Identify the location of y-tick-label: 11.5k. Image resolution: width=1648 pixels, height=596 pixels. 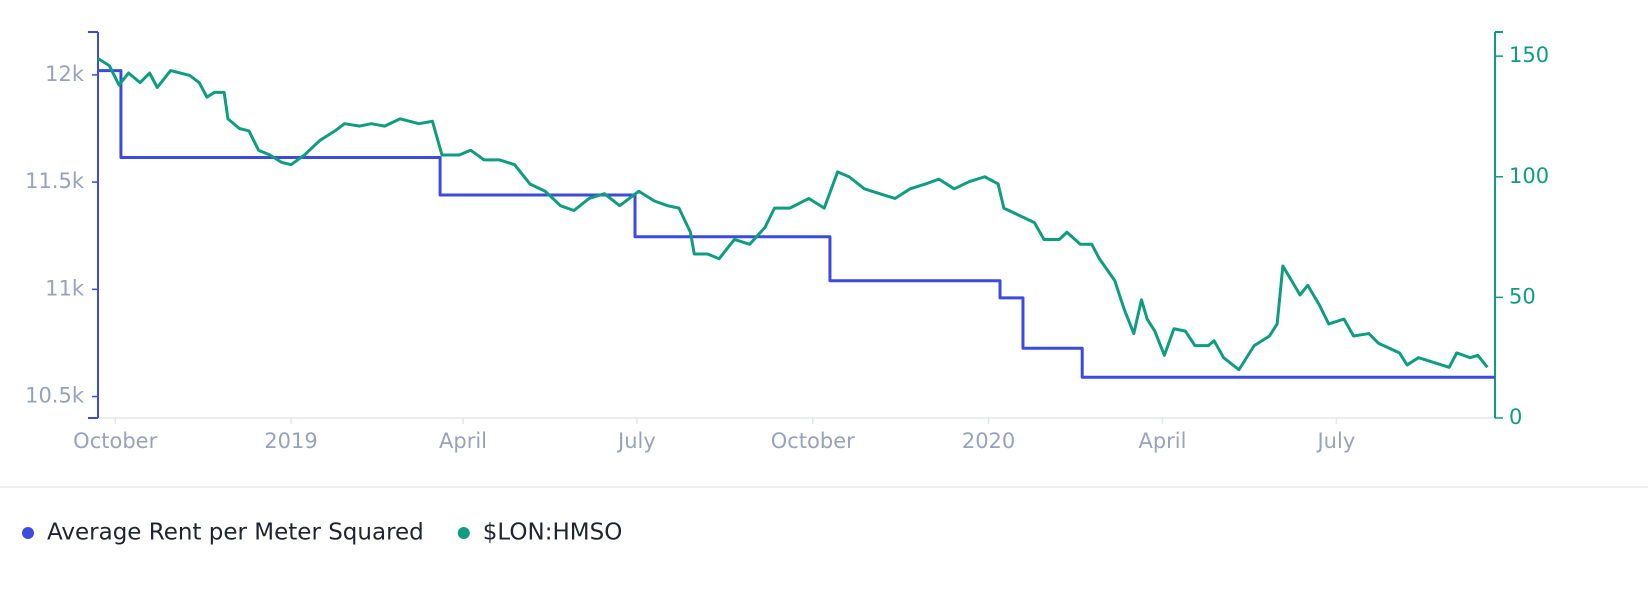
(55, 181).